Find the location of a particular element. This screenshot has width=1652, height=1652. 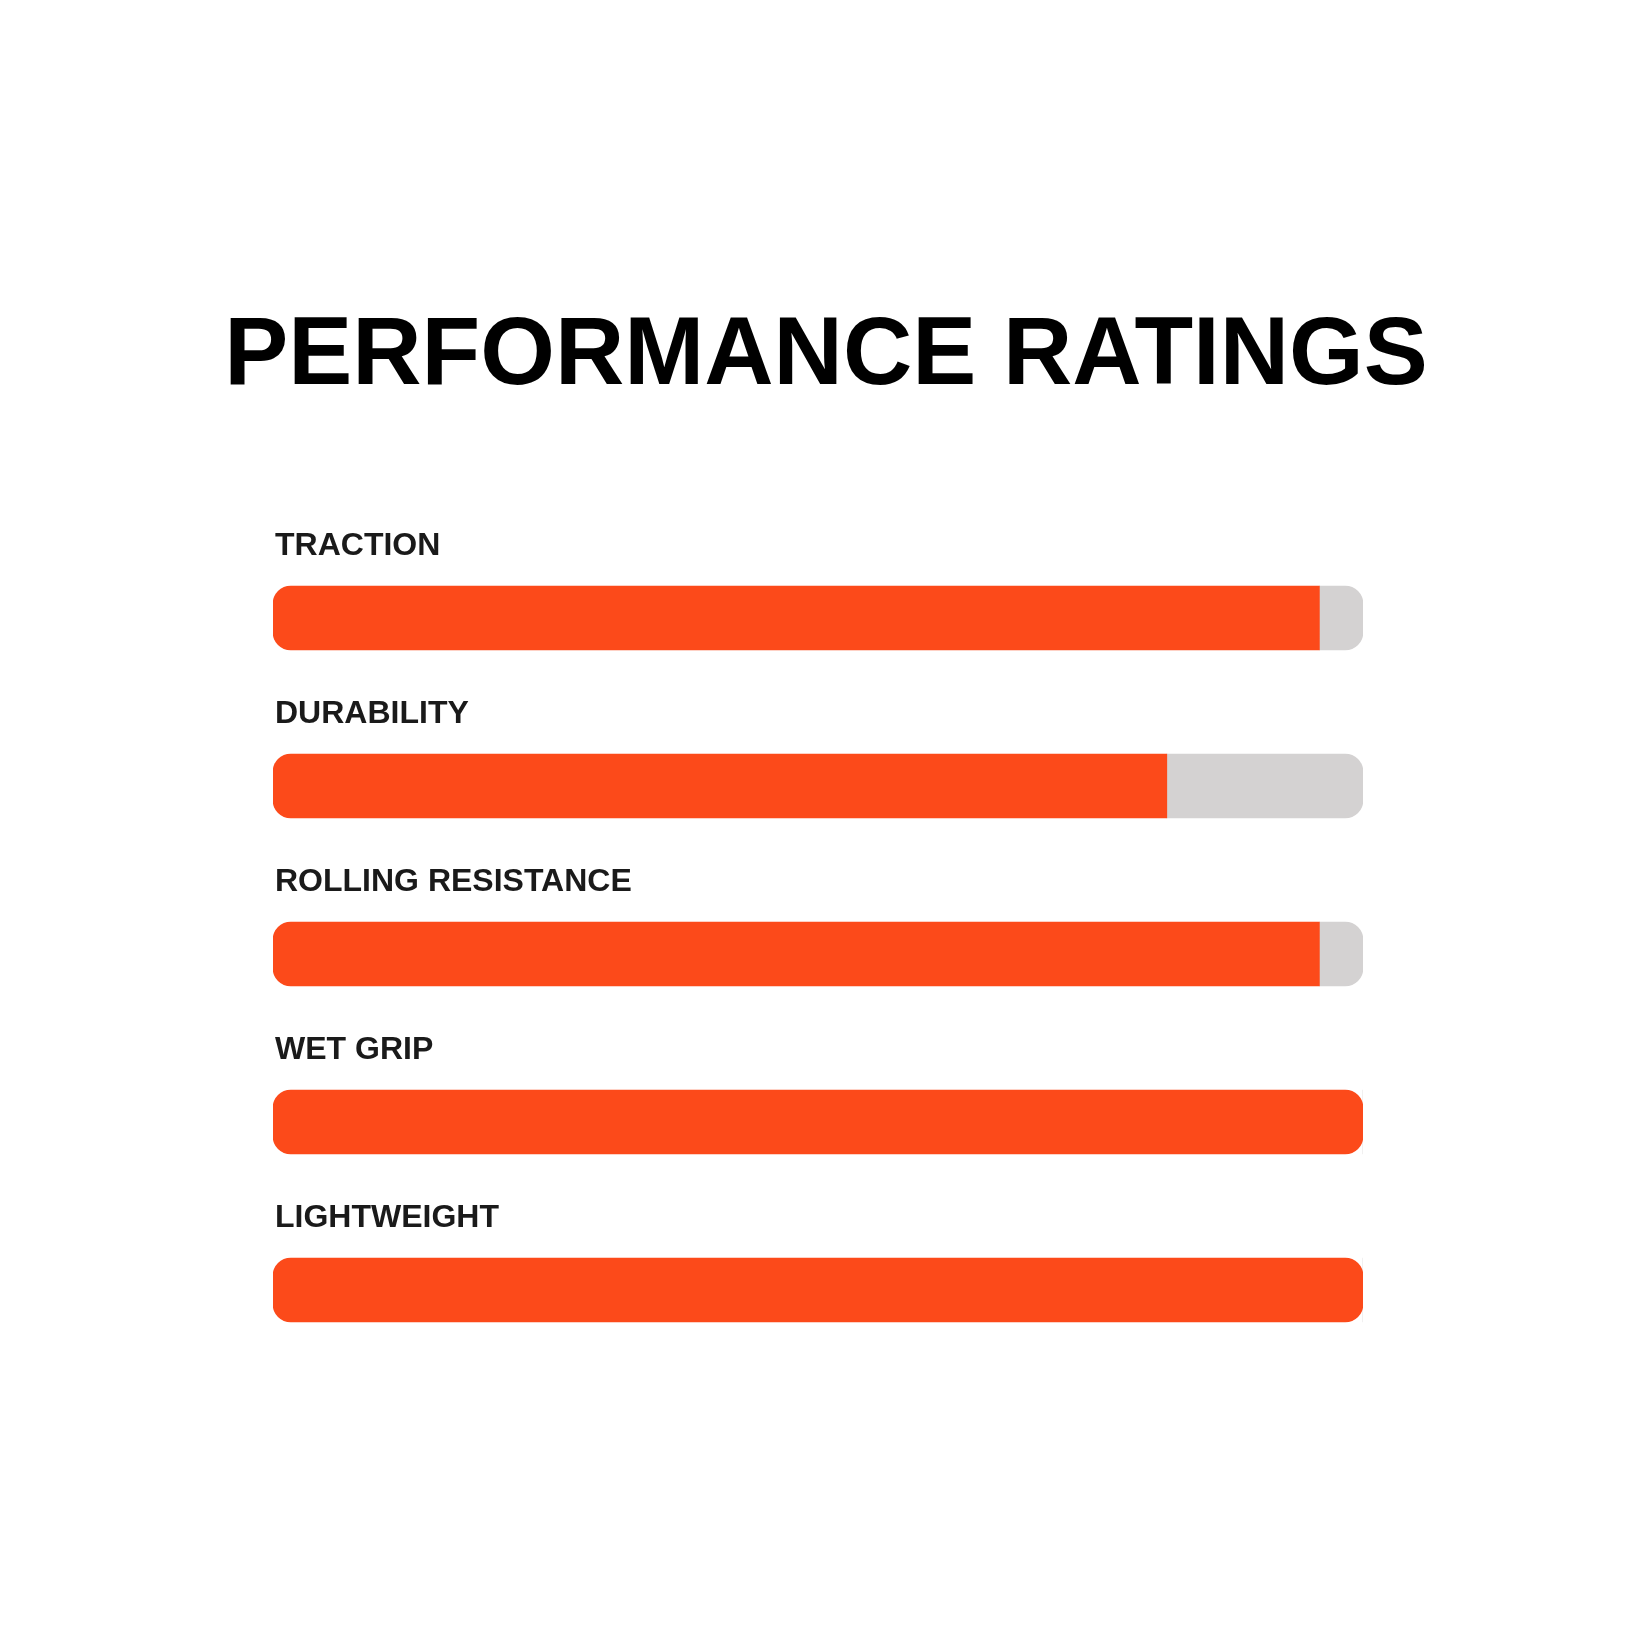

y-tick-label: DURABILITY is located at coordinates (372, 711).